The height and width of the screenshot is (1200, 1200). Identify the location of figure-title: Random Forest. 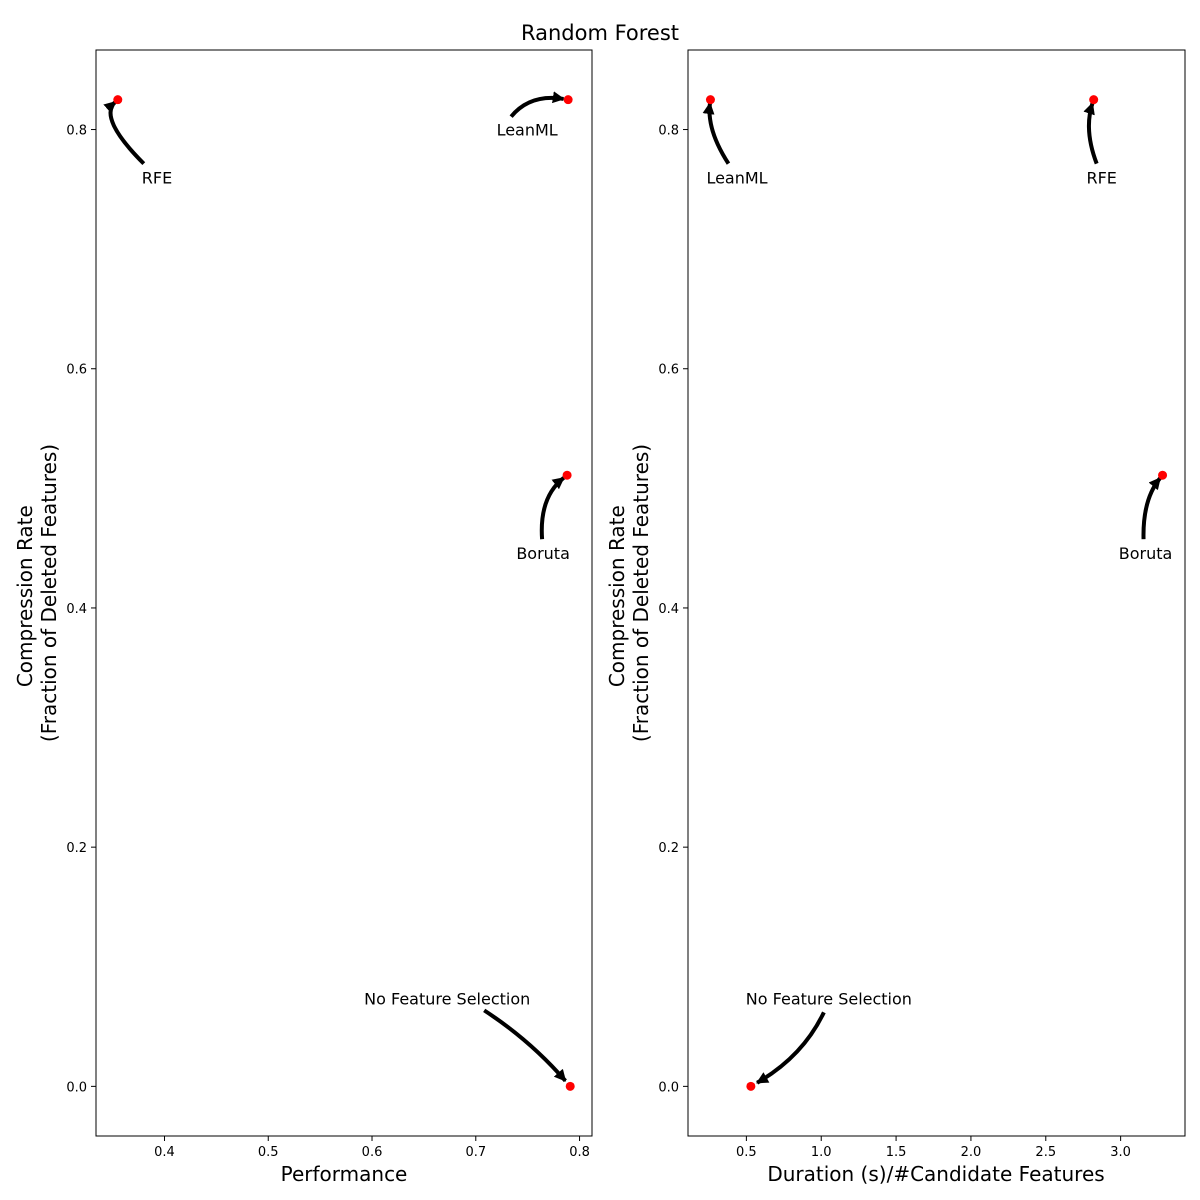
(600, 33).